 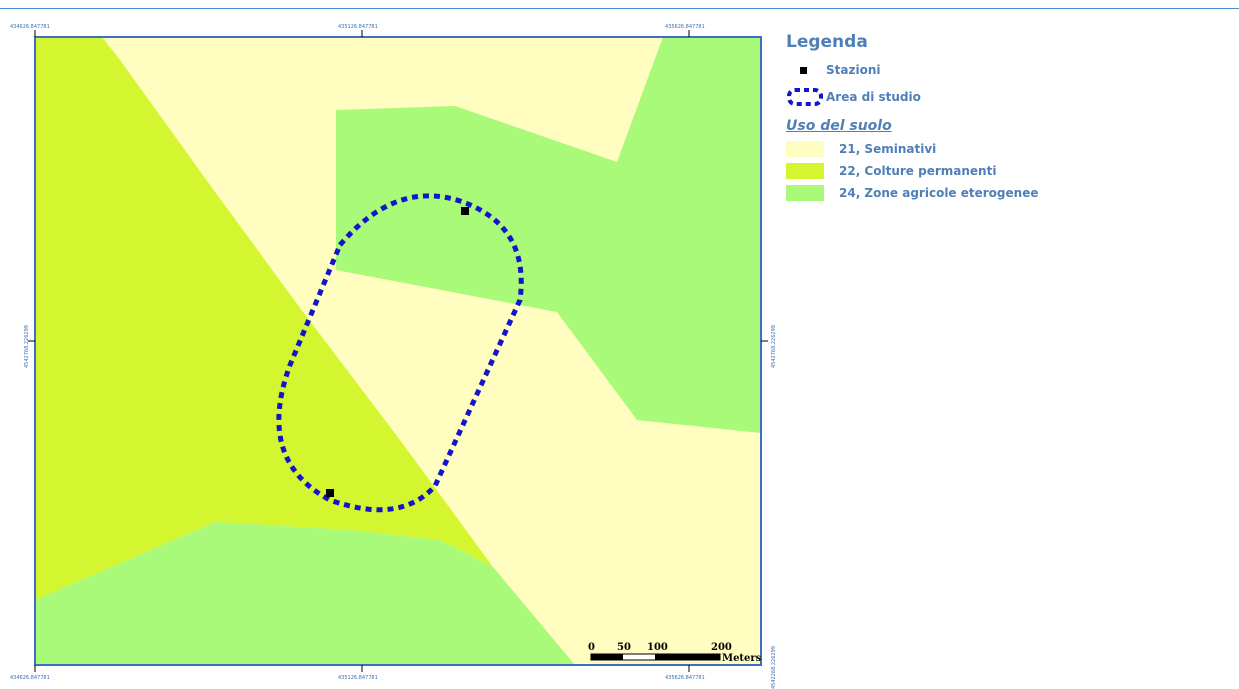 I want to click on coord-x-bottom-left: 434626.847781, so click(x=30, y=678).